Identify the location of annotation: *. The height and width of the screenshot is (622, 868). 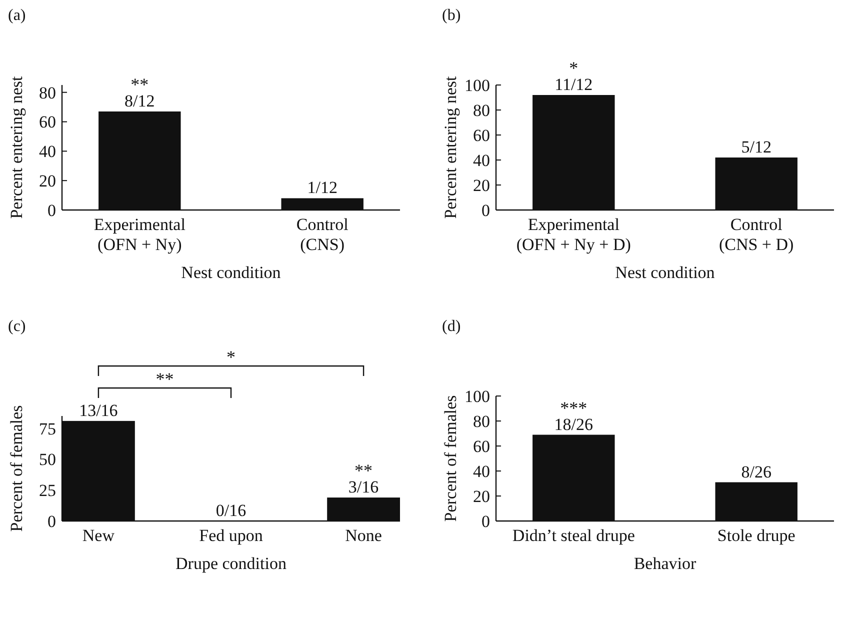
(573, 68).